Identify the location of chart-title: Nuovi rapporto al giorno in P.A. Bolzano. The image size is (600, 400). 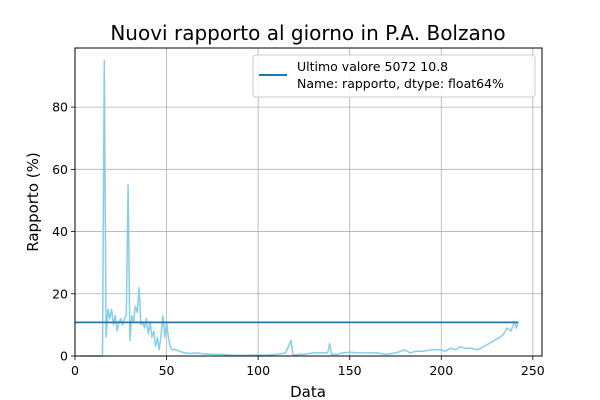
(307, 33).